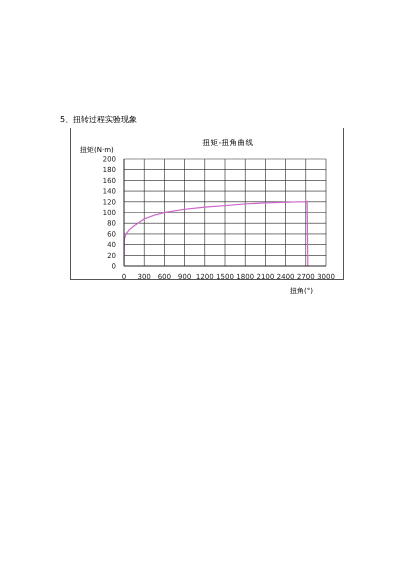  Describe the element at coordinates (99, 119) in the screenshot. I see `text: 5、扭转过程实验现象` at that location.